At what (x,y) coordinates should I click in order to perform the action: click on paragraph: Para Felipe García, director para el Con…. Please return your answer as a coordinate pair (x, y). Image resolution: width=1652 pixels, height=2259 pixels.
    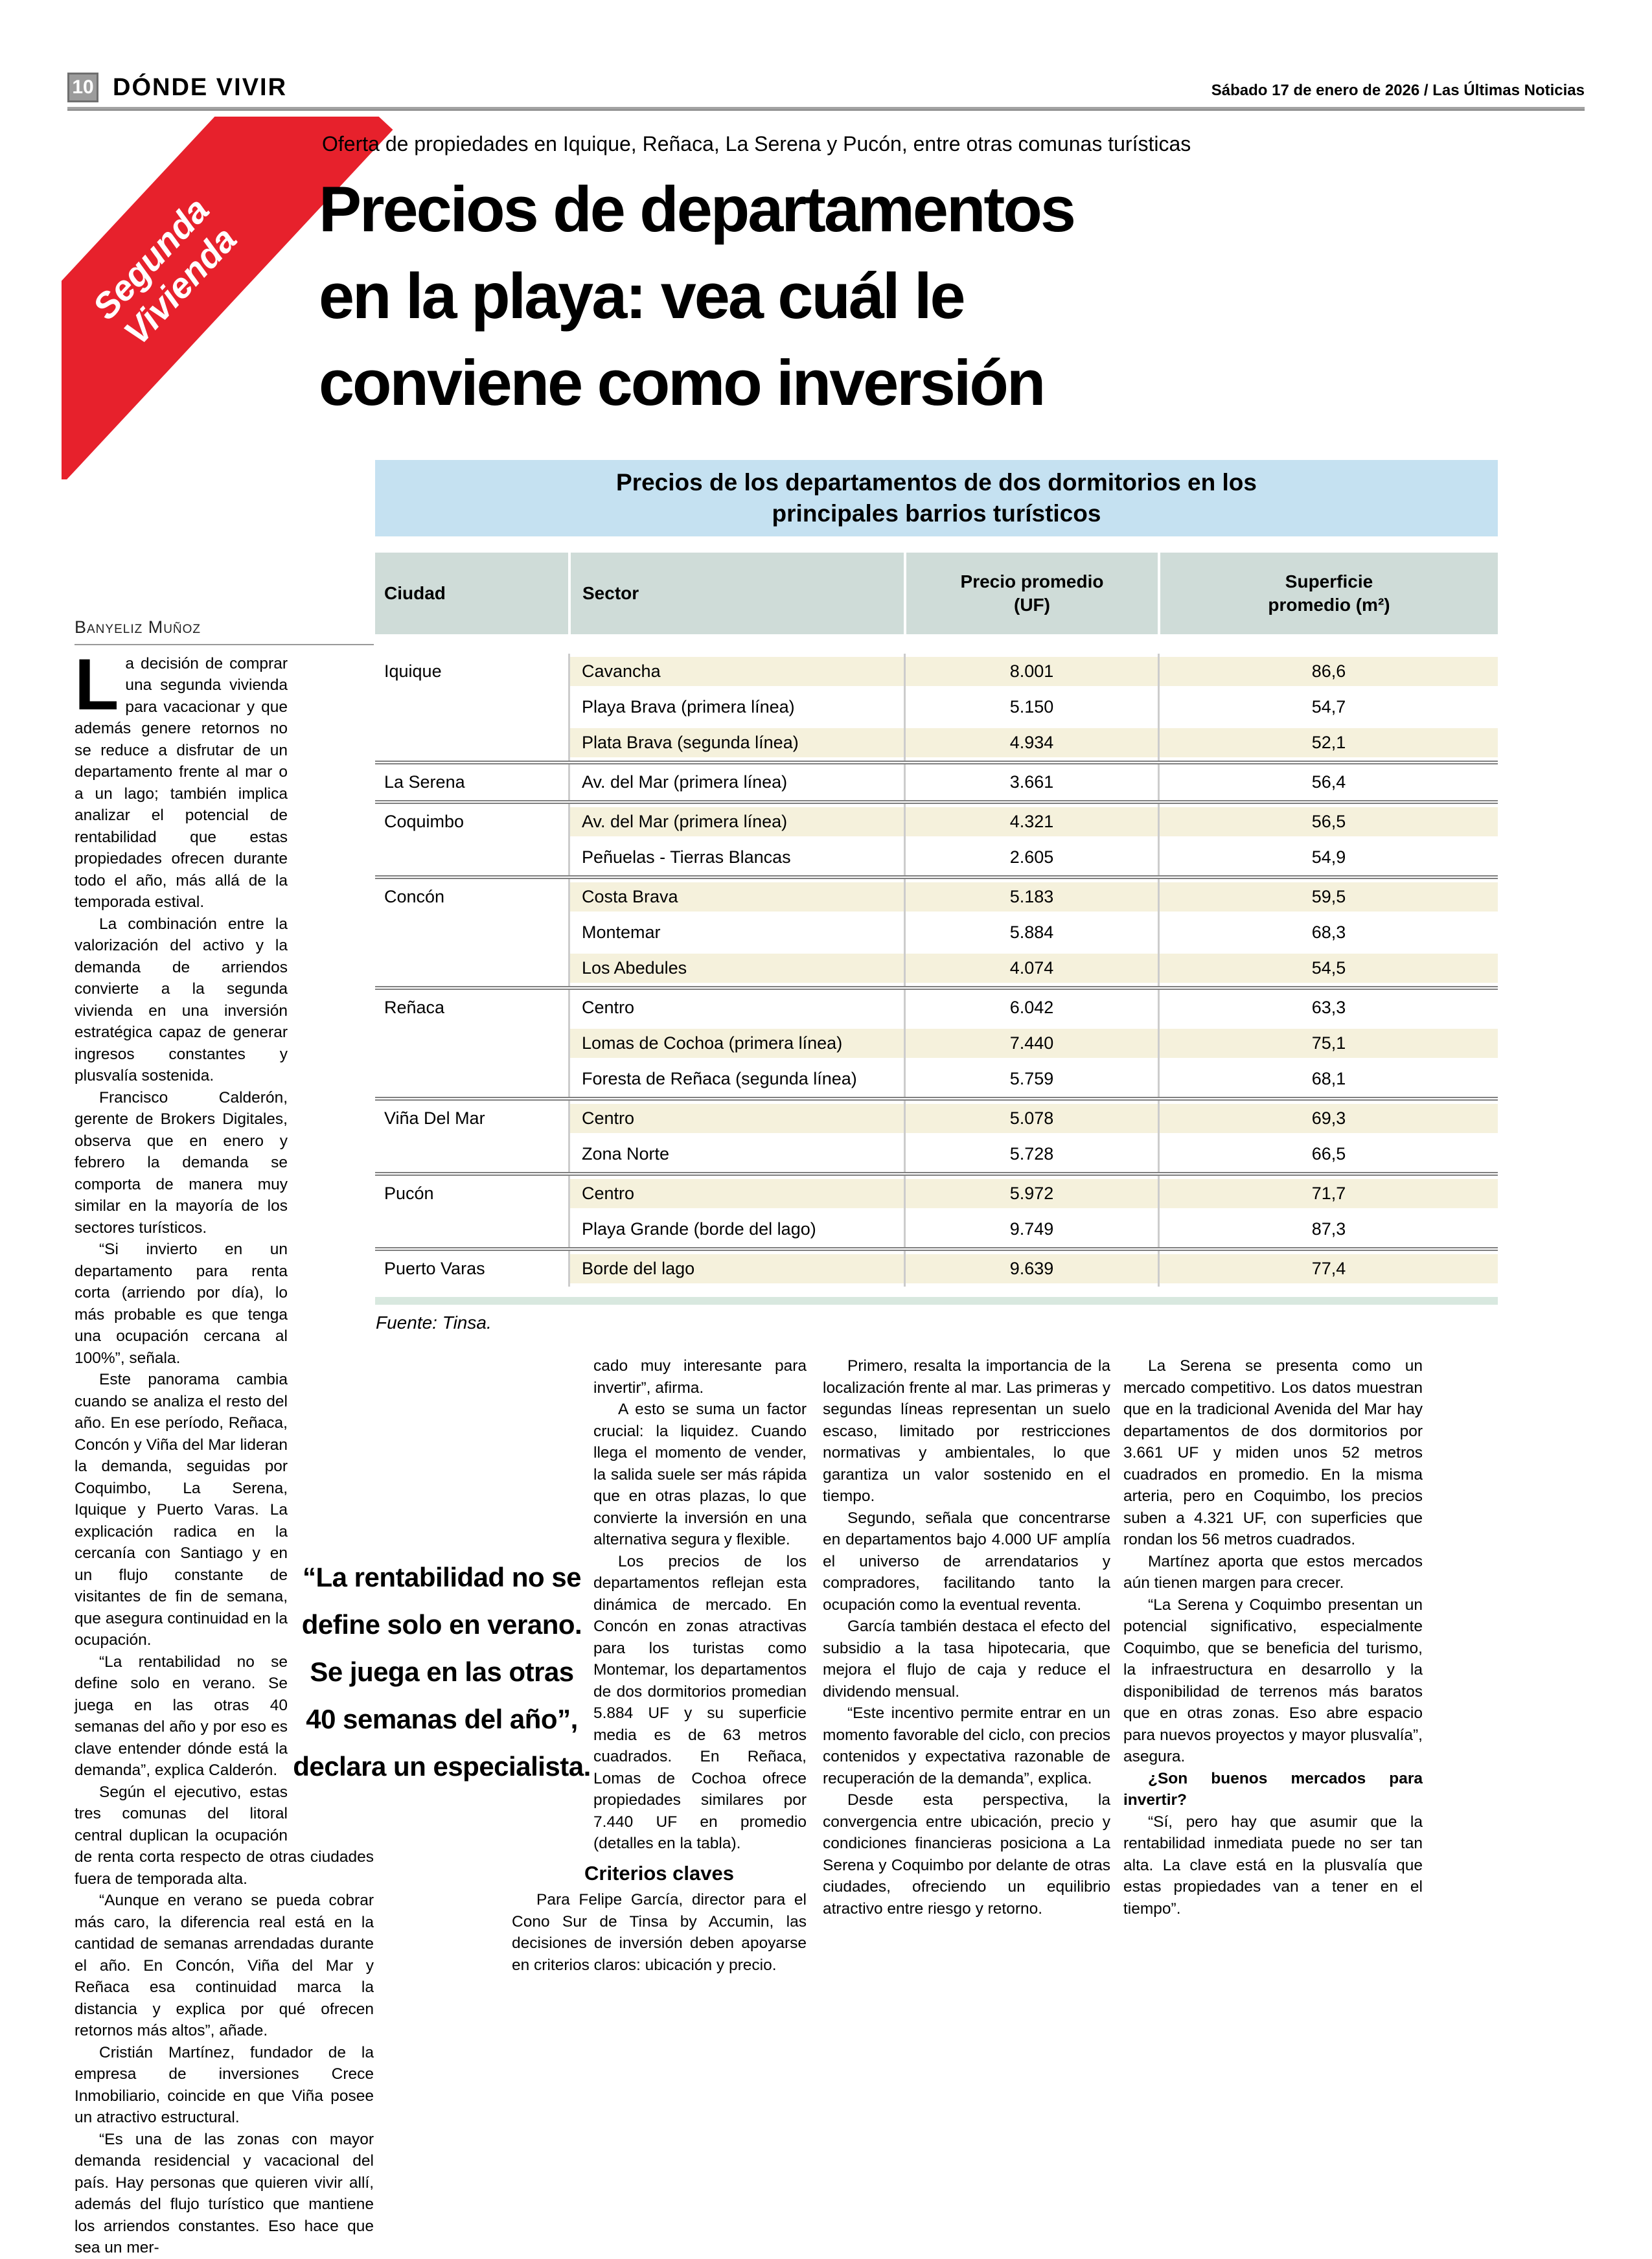
    Looking at the image, I should click on (659, 1933).